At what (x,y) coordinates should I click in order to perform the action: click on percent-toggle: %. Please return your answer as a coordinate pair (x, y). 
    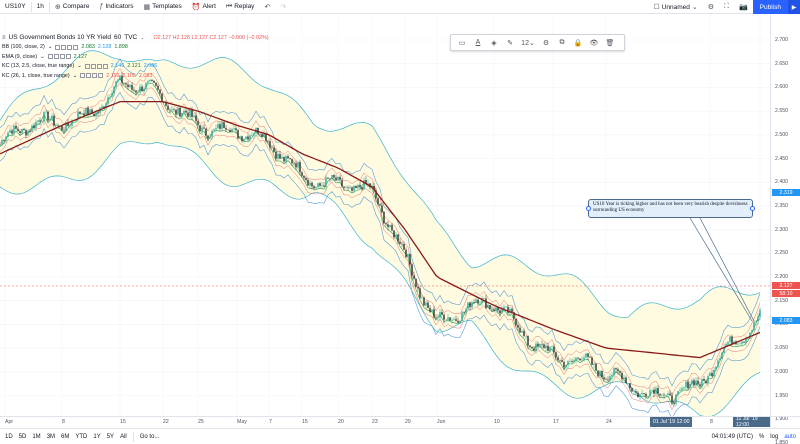
    Looking at the image, I should click on (761, 437).